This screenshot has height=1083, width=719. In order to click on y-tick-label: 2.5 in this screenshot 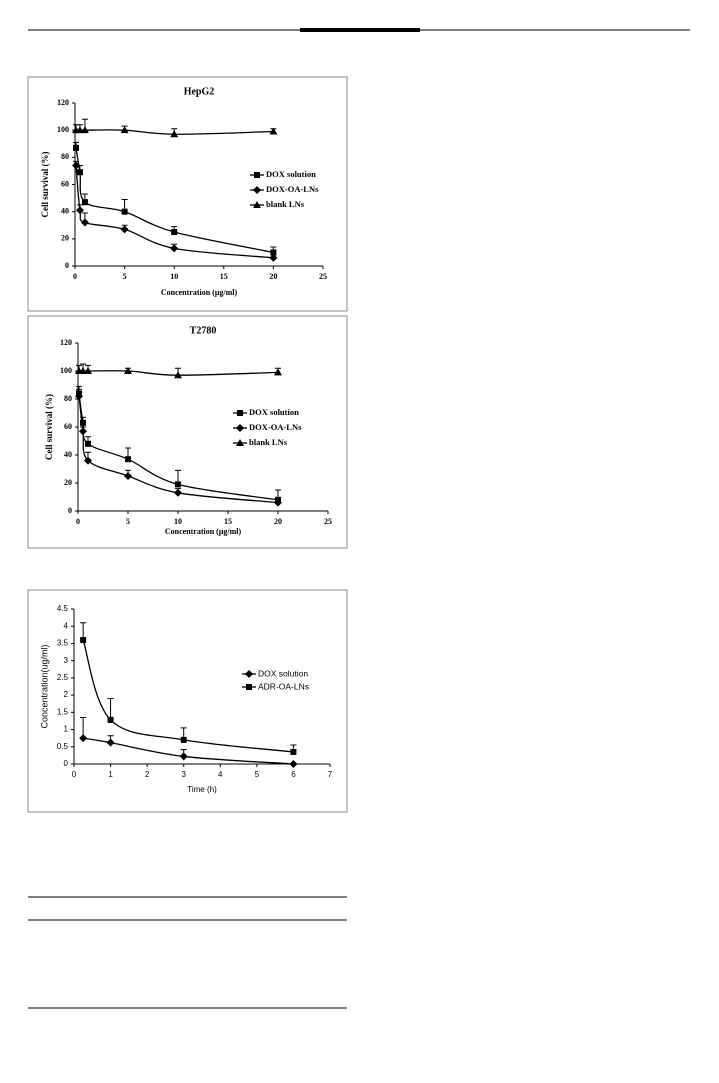, I will do `click(63, 677)`.